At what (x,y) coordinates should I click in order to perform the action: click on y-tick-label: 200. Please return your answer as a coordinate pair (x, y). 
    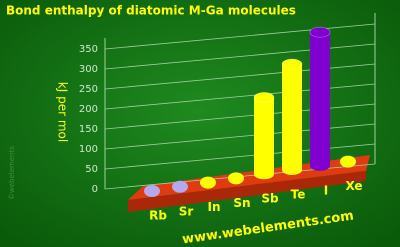
    Looking at the image, I should click on (88, 109).